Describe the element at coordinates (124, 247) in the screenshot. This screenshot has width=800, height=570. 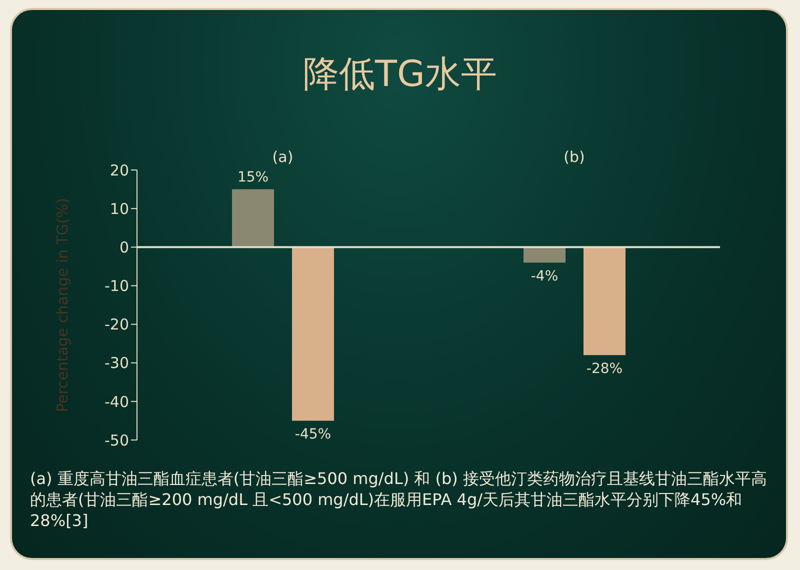
I see `y-tick-label: 0` at that location.